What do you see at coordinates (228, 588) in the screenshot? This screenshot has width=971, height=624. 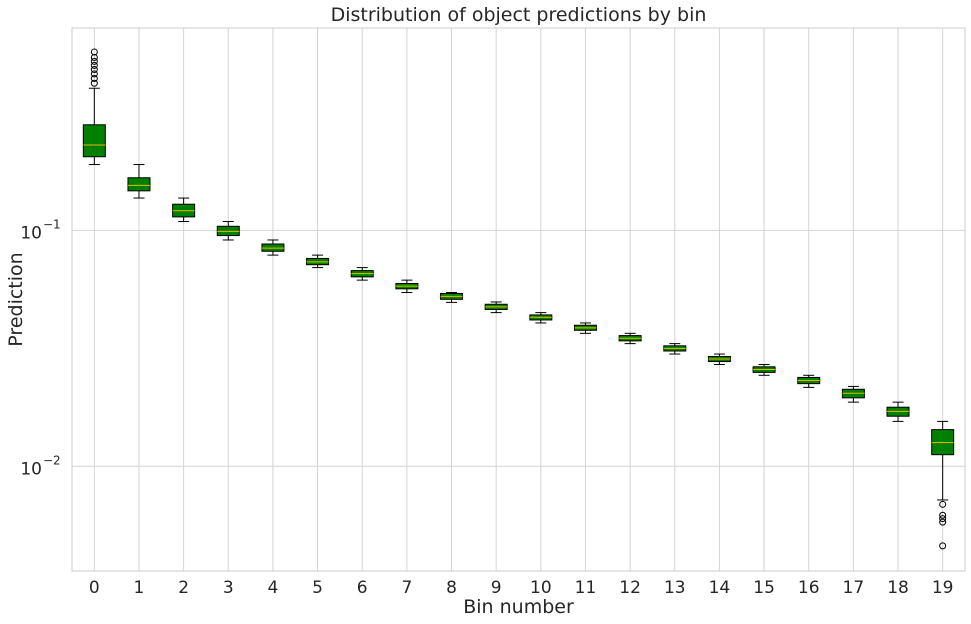 I see `x-tick-label: 3` at bounding box center [228, 588].